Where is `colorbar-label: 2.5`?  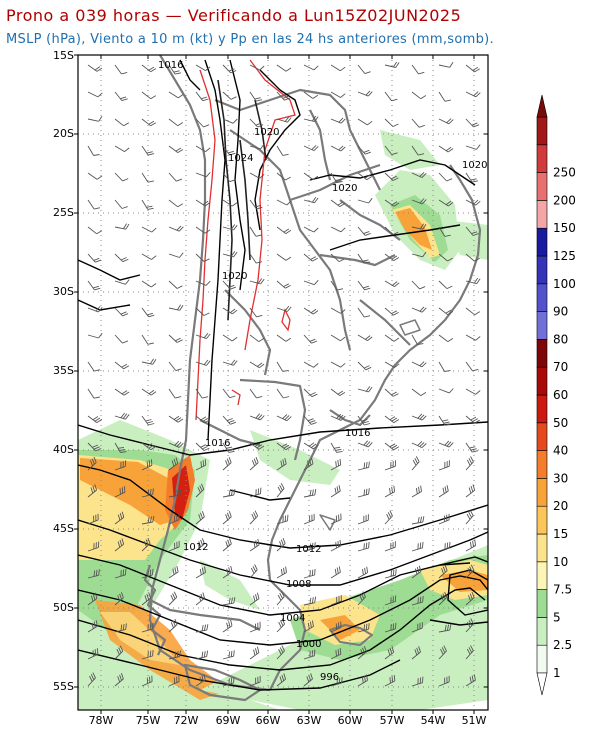
colorbar-label: 2.5 is located at coordinates (562, 645).